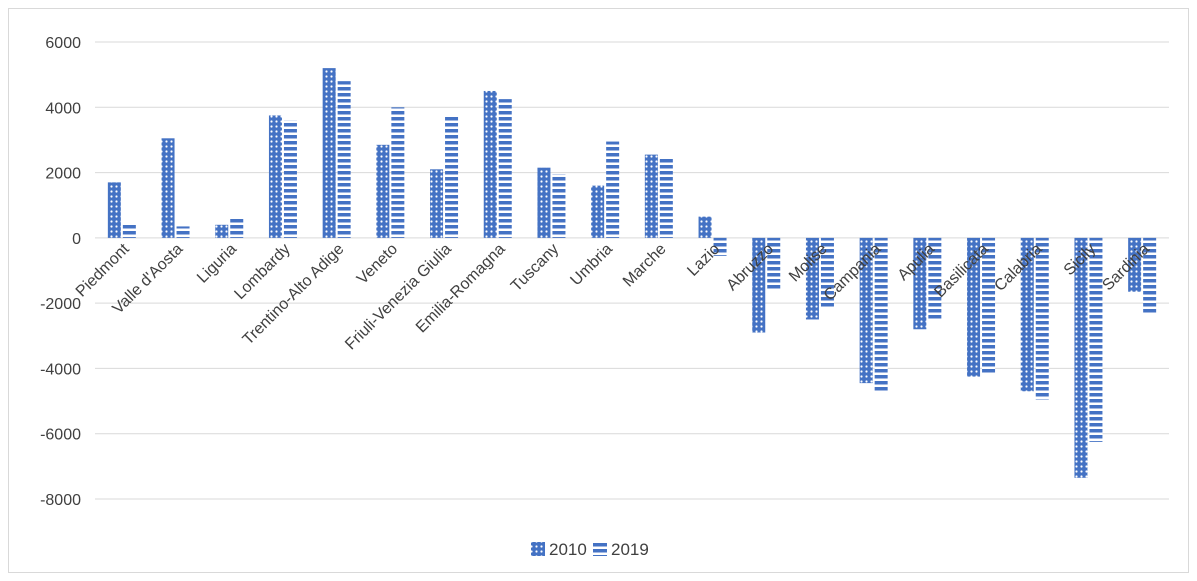 Image resolution: width=1197 pixels, height=581 pixels. I want to click on bar-2019-piedmont, so click(129, 230).